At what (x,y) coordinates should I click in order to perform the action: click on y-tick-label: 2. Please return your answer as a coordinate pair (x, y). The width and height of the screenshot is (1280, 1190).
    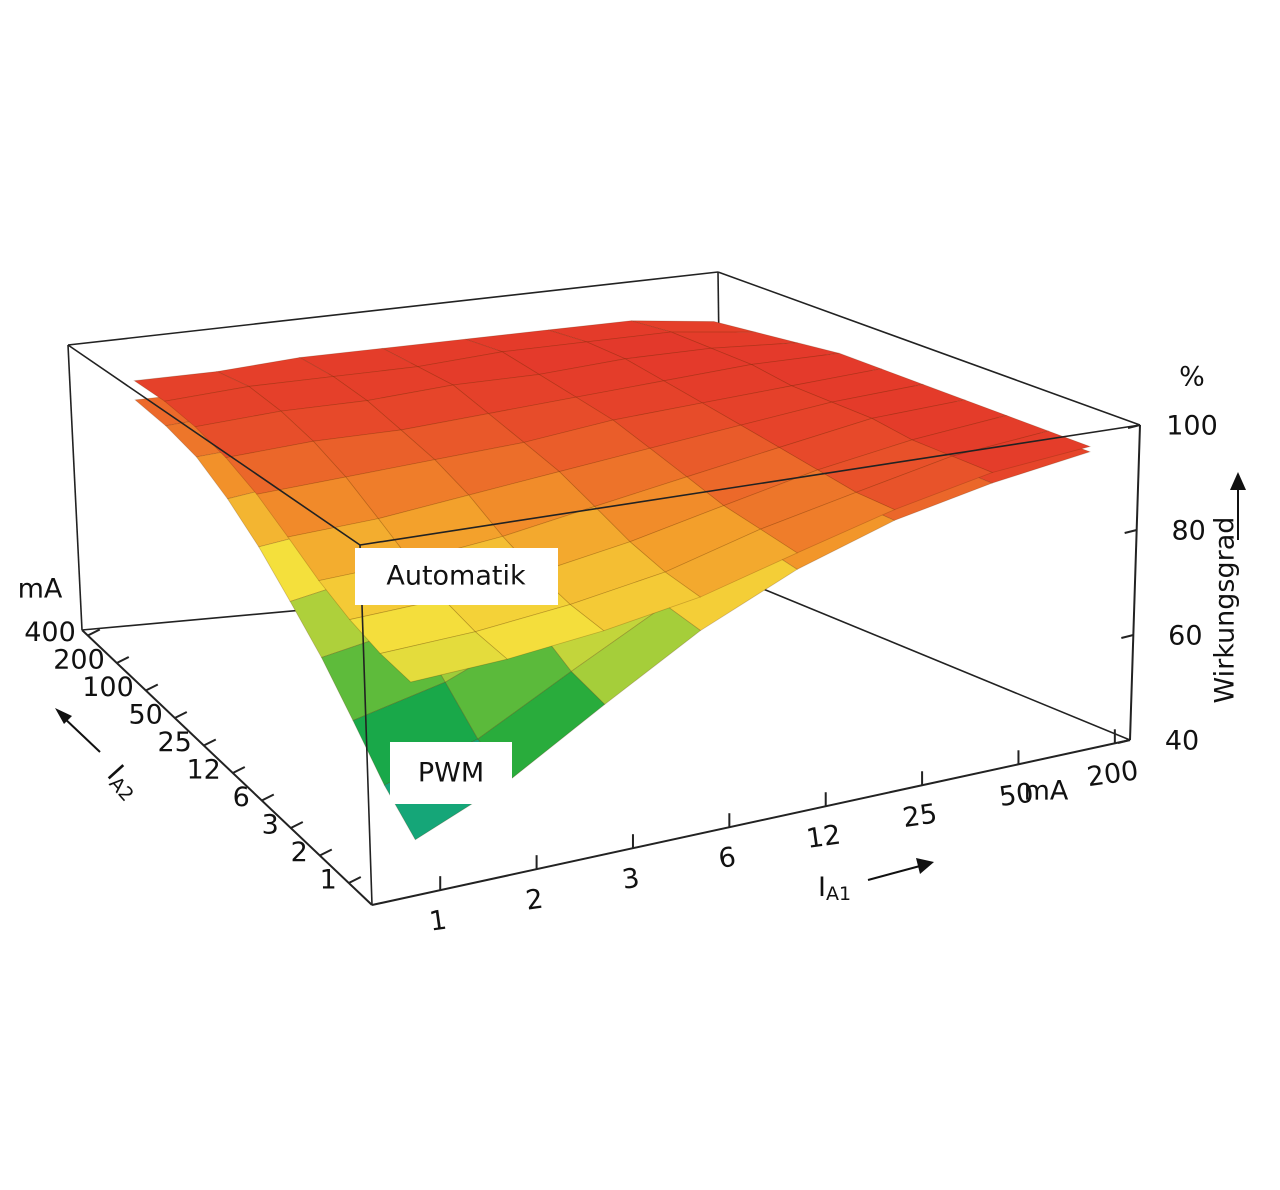
    Looking at the image, I should click on (299, 852).